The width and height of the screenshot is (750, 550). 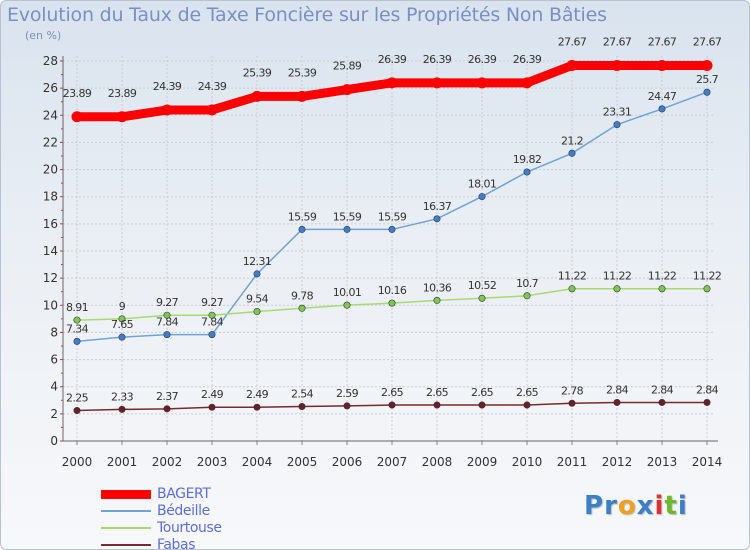 What do you see at coordinates (122, 306) in the screenshot?
I see `data-label: 9` at bounding box center [122, 306].